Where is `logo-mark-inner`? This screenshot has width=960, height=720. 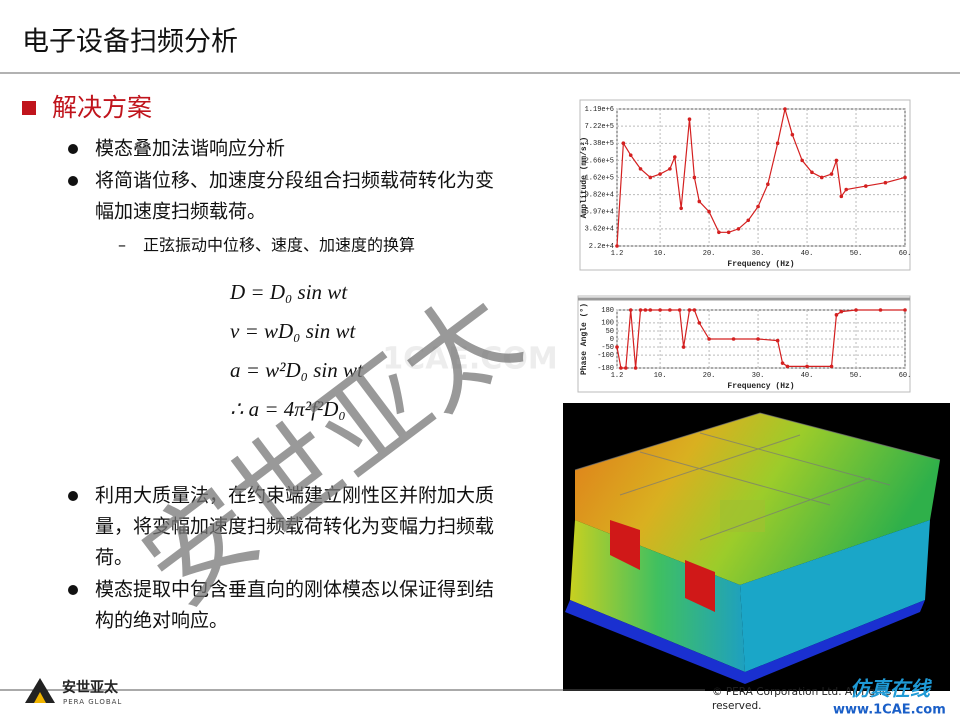
logo-mark-inner is located at coordinates (40, 697).